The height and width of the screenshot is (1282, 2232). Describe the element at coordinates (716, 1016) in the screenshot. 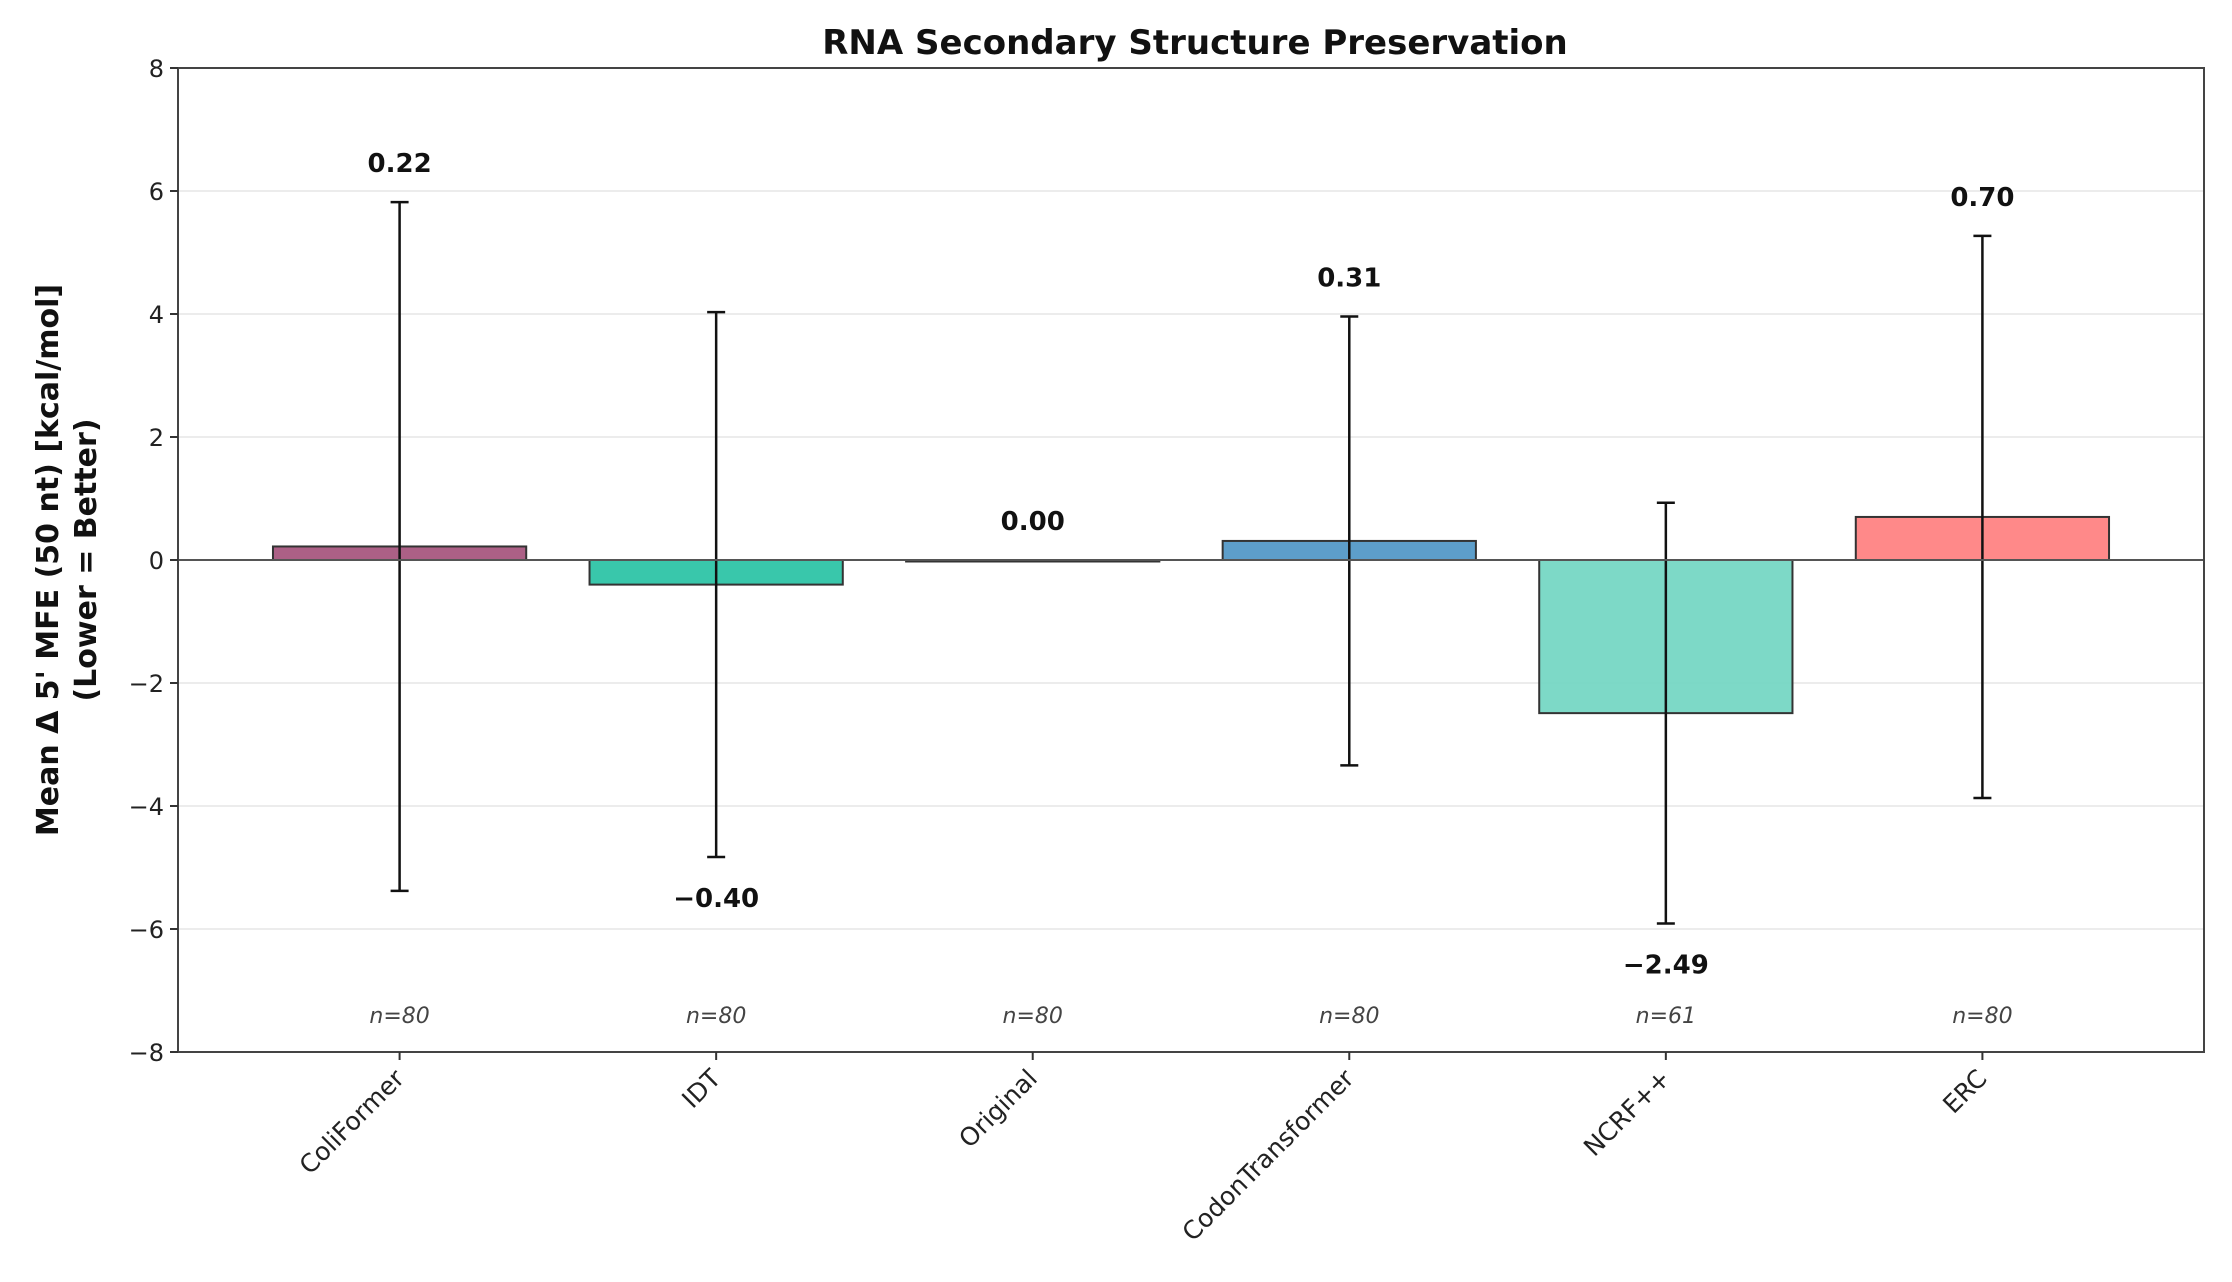

I see `n-label-1: n=80` at that location.